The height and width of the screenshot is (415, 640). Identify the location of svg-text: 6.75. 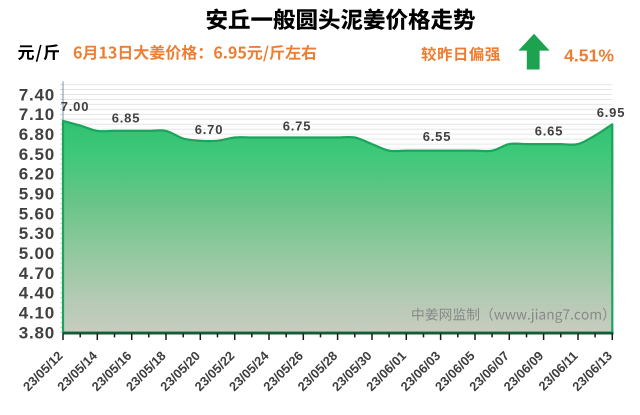
(297, 125).